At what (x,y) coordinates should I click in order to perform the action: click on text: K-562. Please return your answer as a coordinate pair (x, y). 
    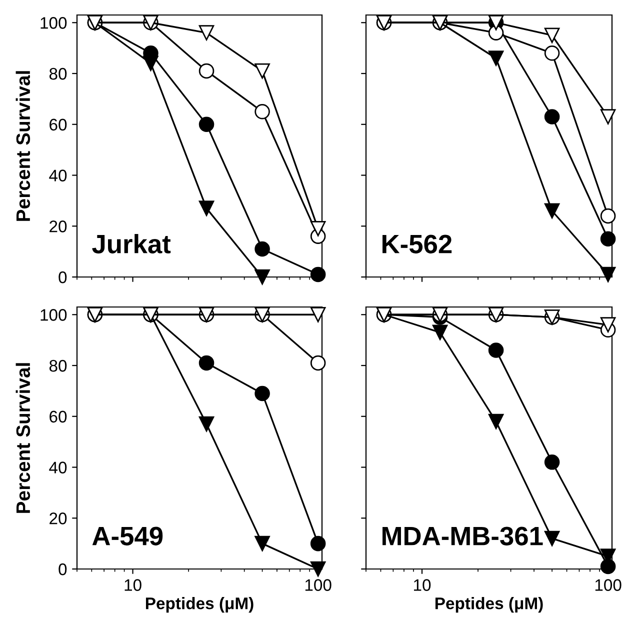
    Looking at the image, I should click on (417, 244).